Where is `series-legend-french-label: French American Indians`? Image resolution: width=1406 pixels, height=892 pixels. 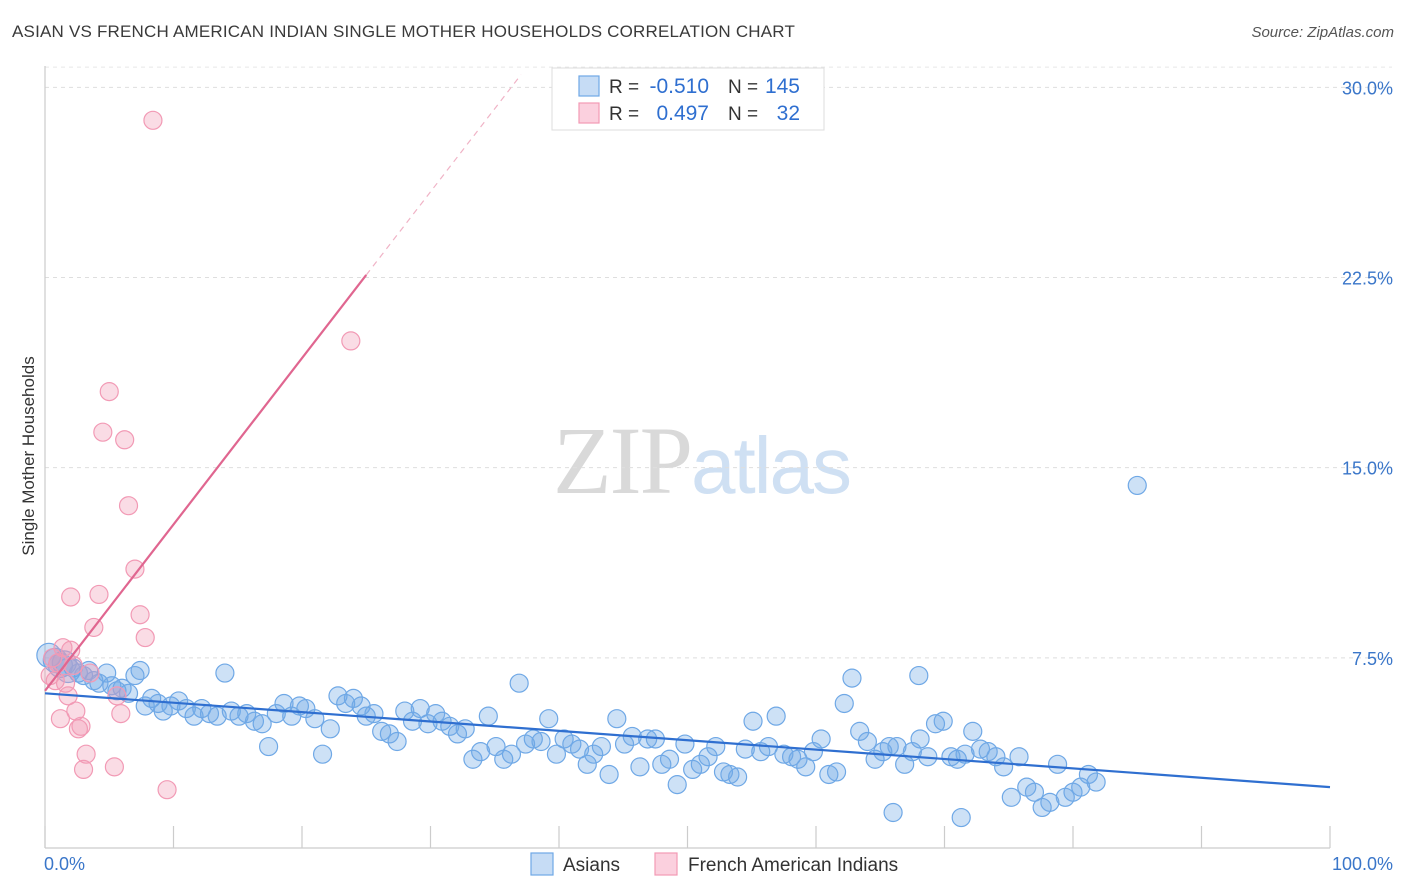
series-legend-french-label: French American Indians is located at coordinates (793, 865).